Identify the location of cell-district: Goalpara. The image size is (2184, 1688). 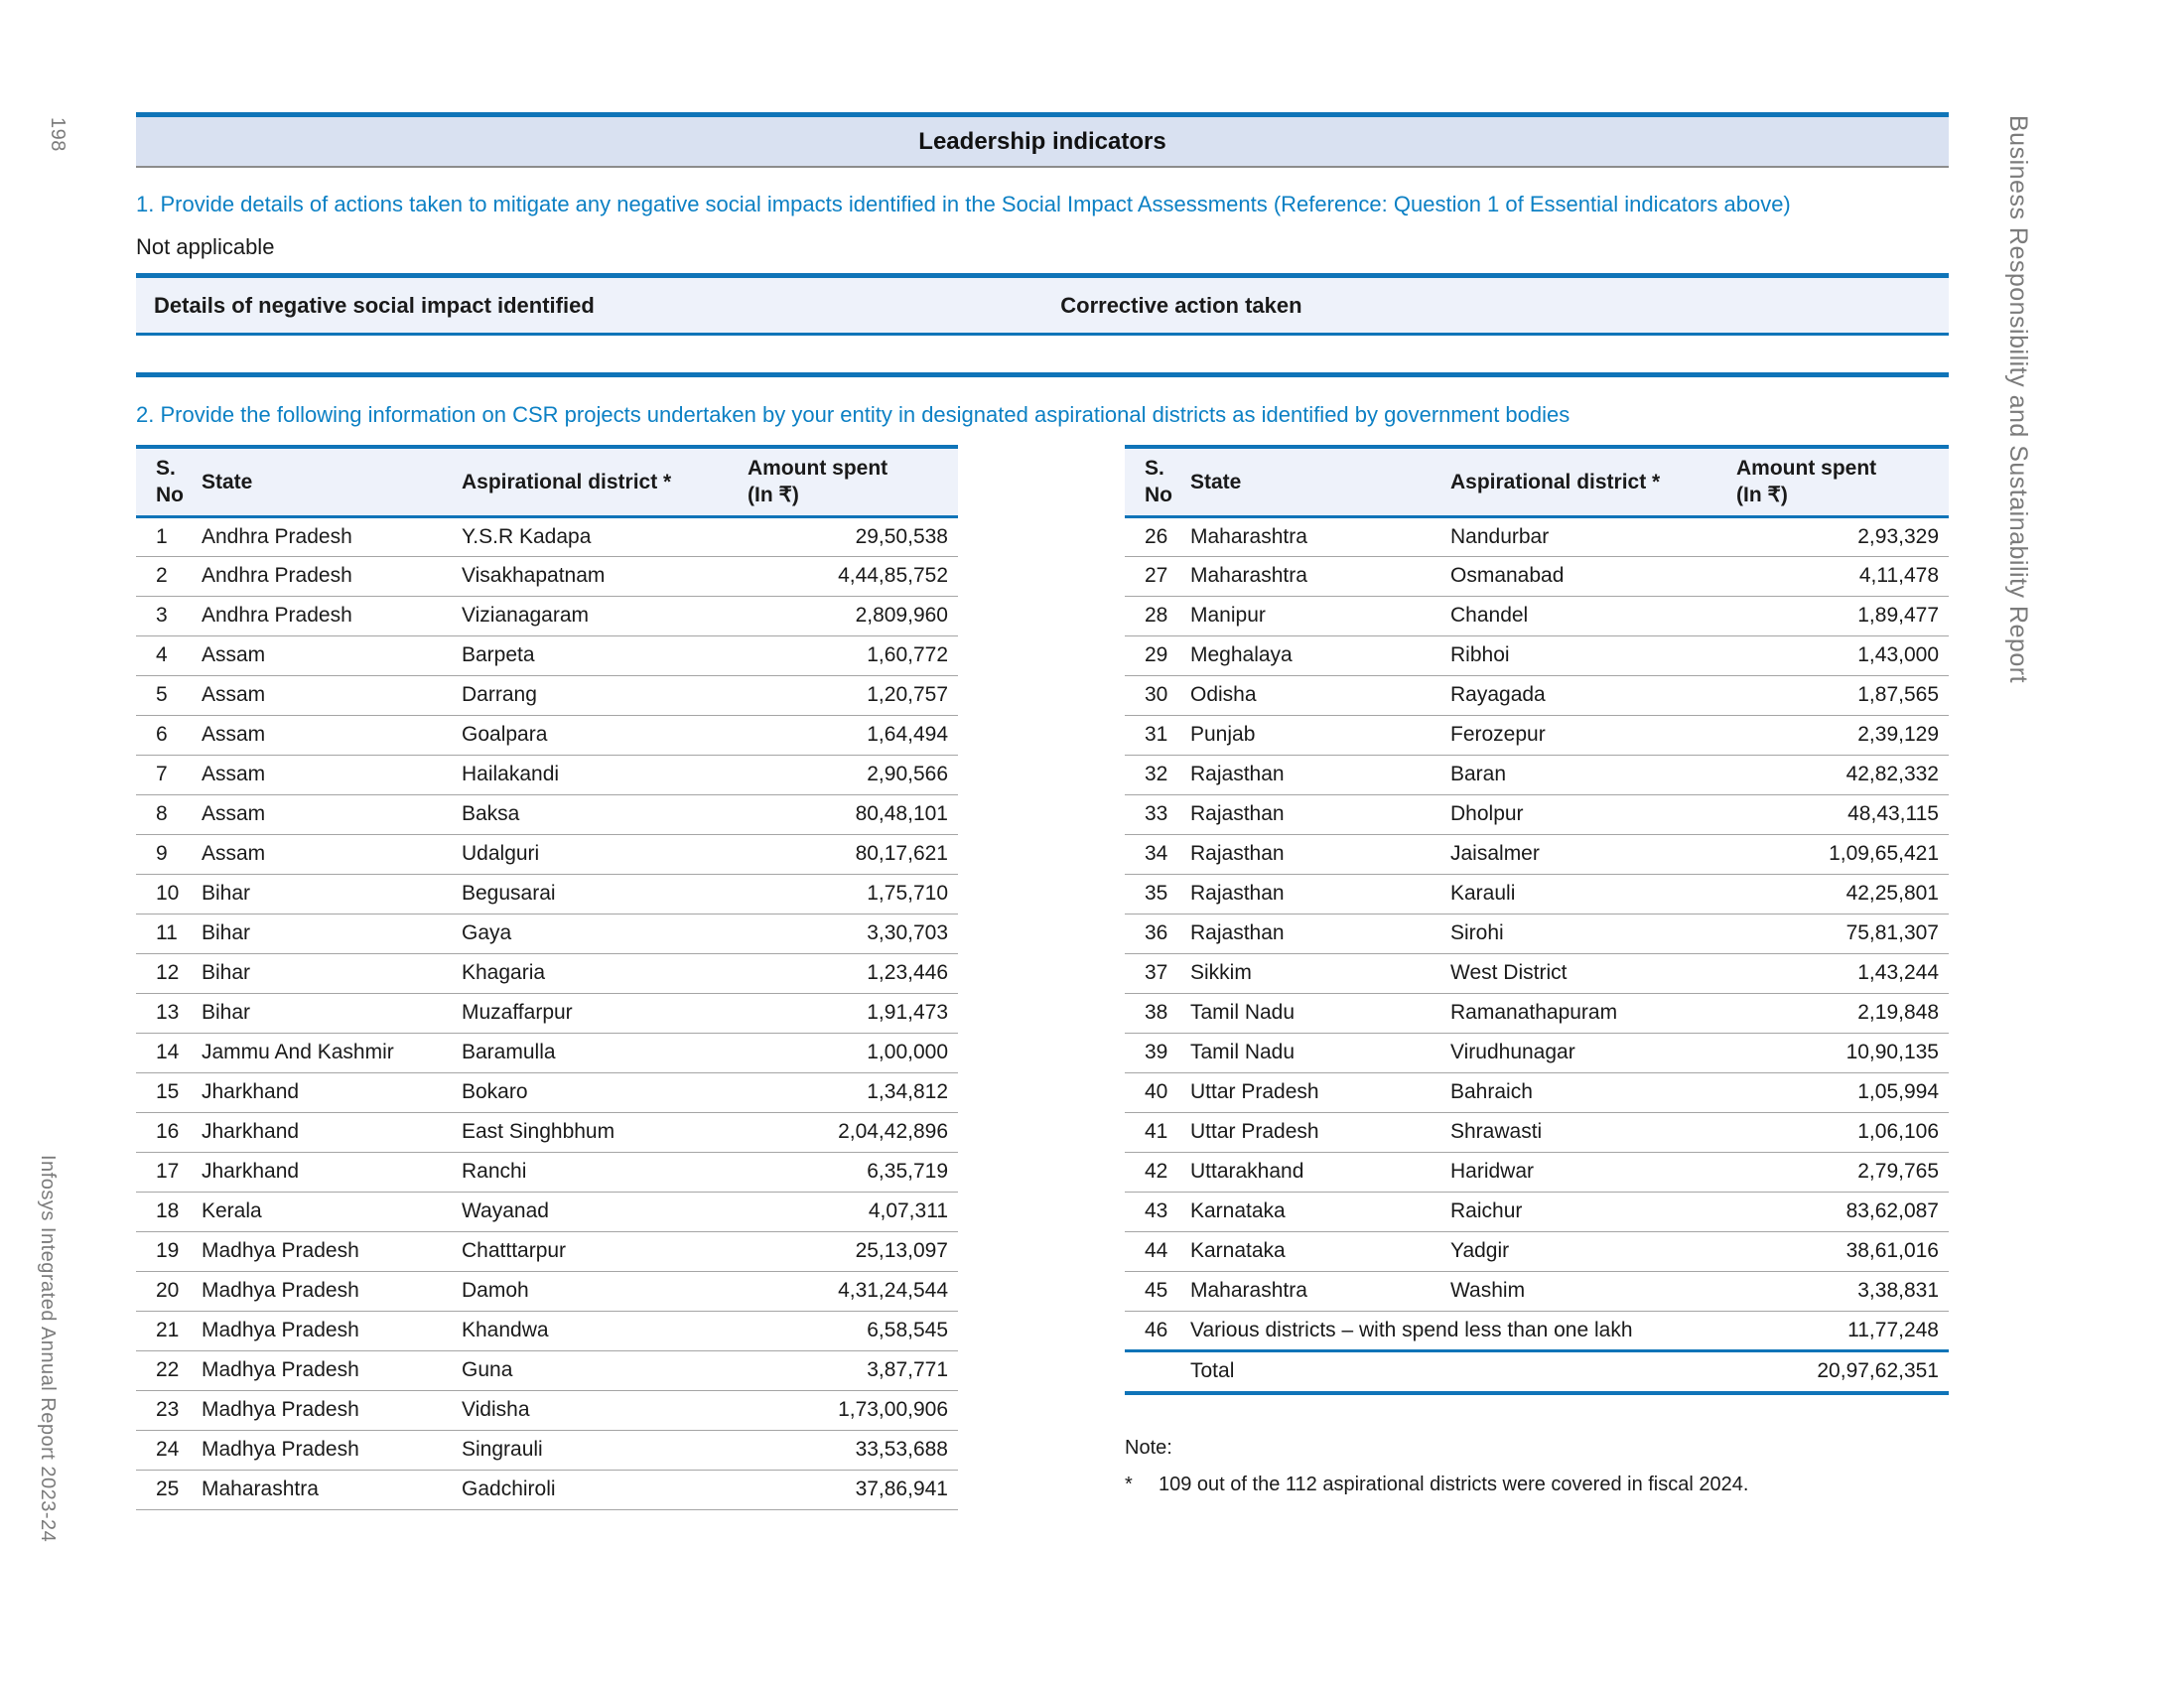
(605, 735).